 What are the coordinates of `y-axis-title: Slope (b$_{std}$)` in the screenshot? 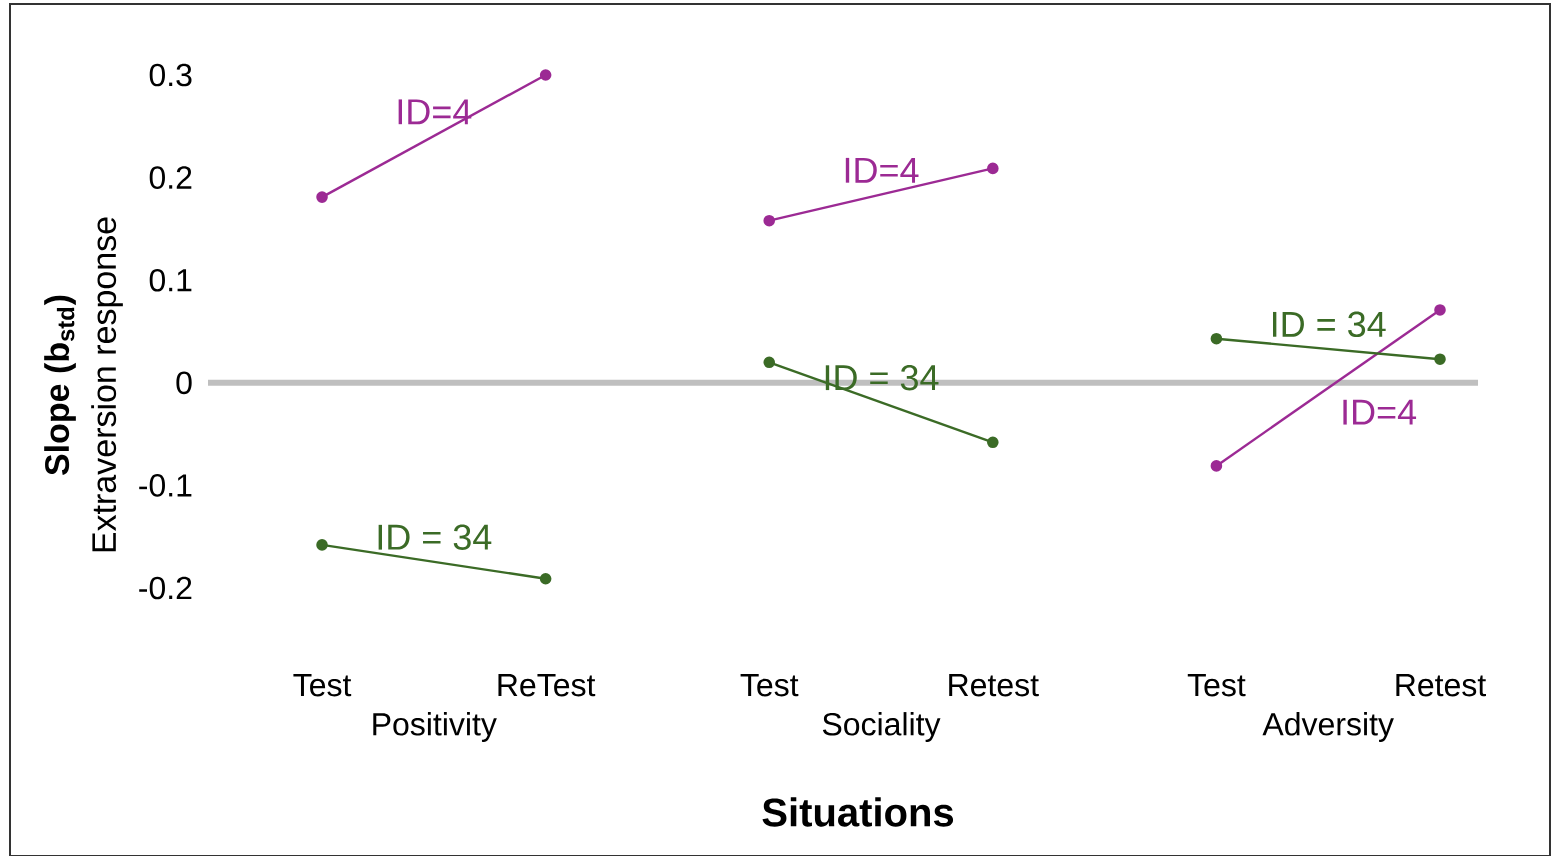 It's located at (60, 385).